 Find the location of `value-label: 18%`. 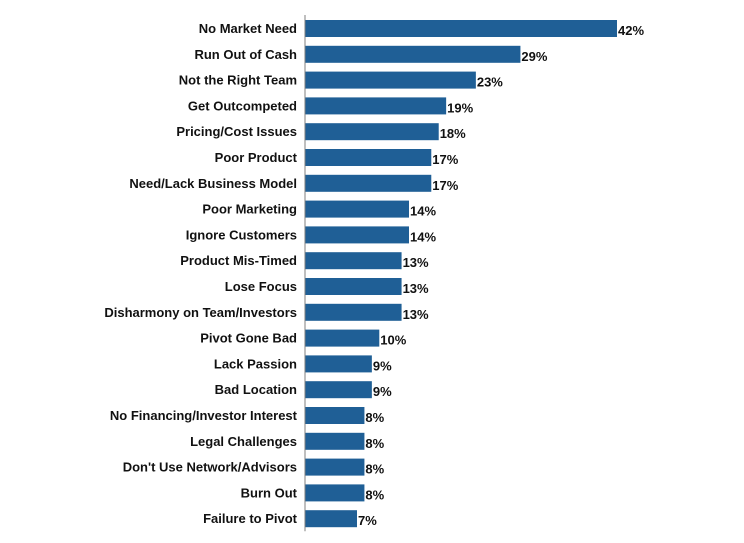

value-label: 18% is located at coordinates (453, 133).